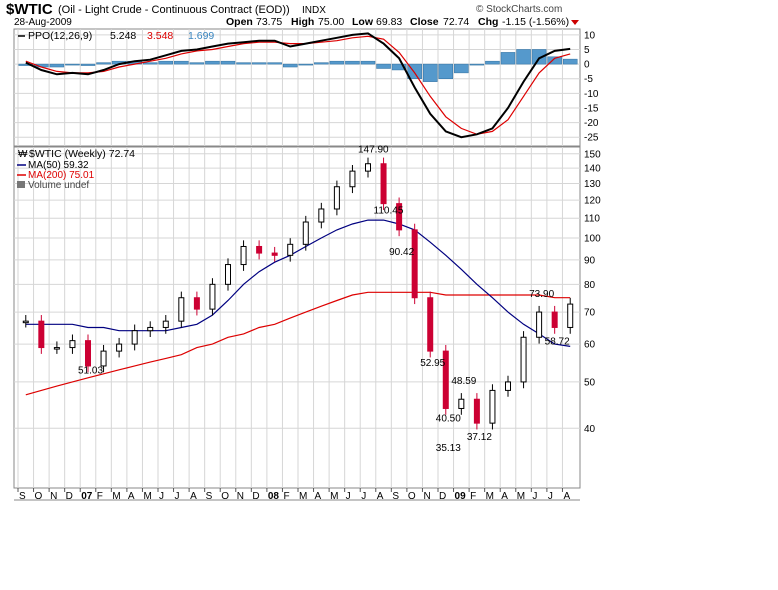 Image resolution: width=778 pixels, height=590 pixels. Describe the element at coordinates (373, 150) in the screenshot. I see `price-annotation-label: 147.90` at that location.